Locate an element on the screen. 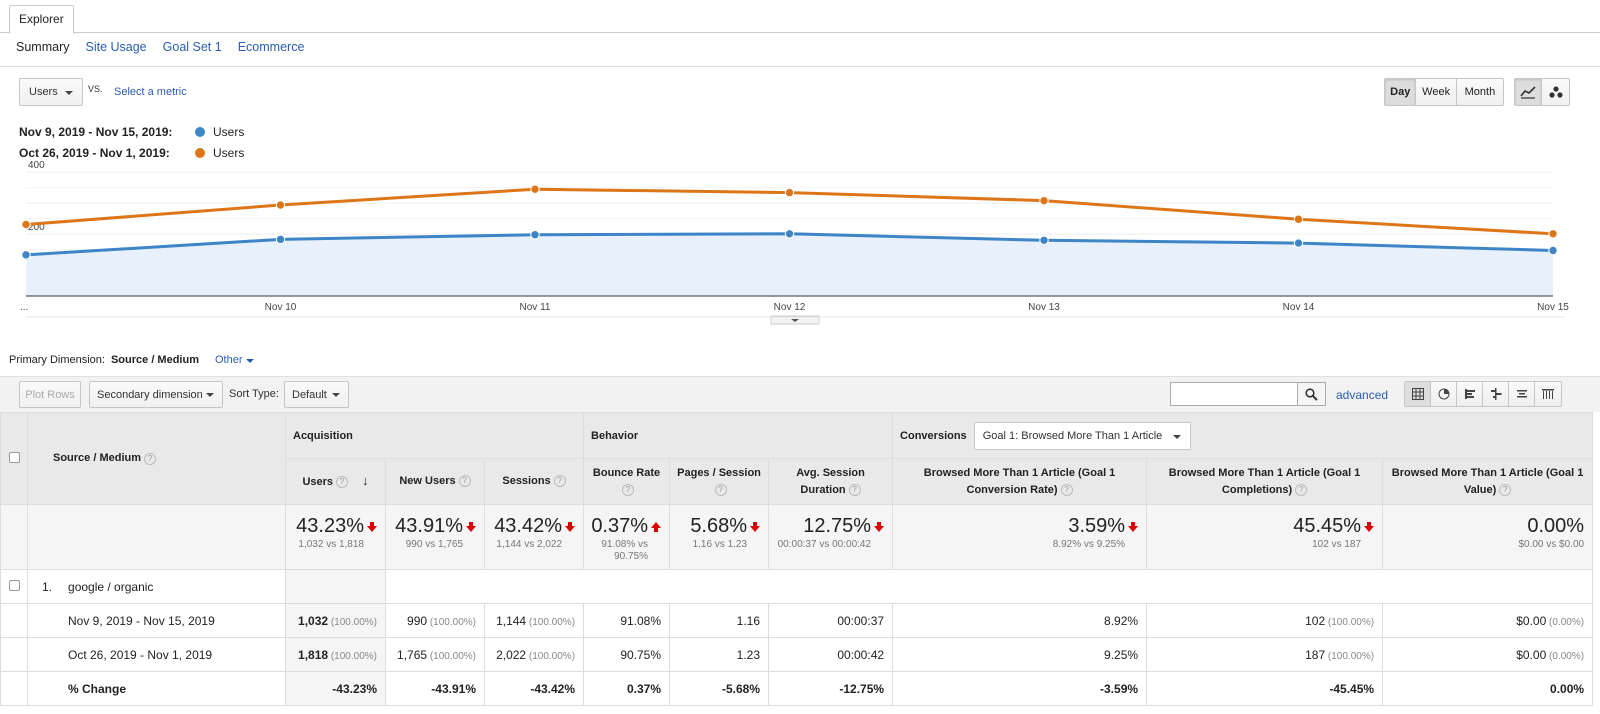  pie-view-button is located at coordinates (1444, 394).